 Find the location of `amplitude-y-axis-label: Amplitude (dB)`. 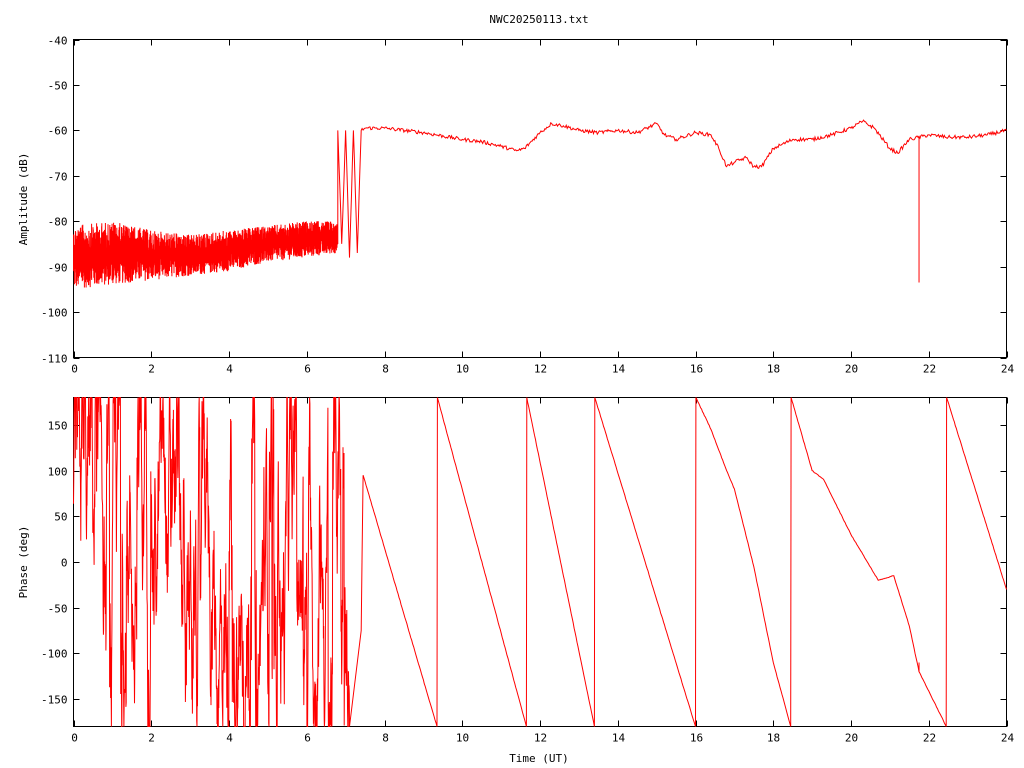

amplitude-y-axis-label: Amplitude (dB) is located at coordinates (23, 199).